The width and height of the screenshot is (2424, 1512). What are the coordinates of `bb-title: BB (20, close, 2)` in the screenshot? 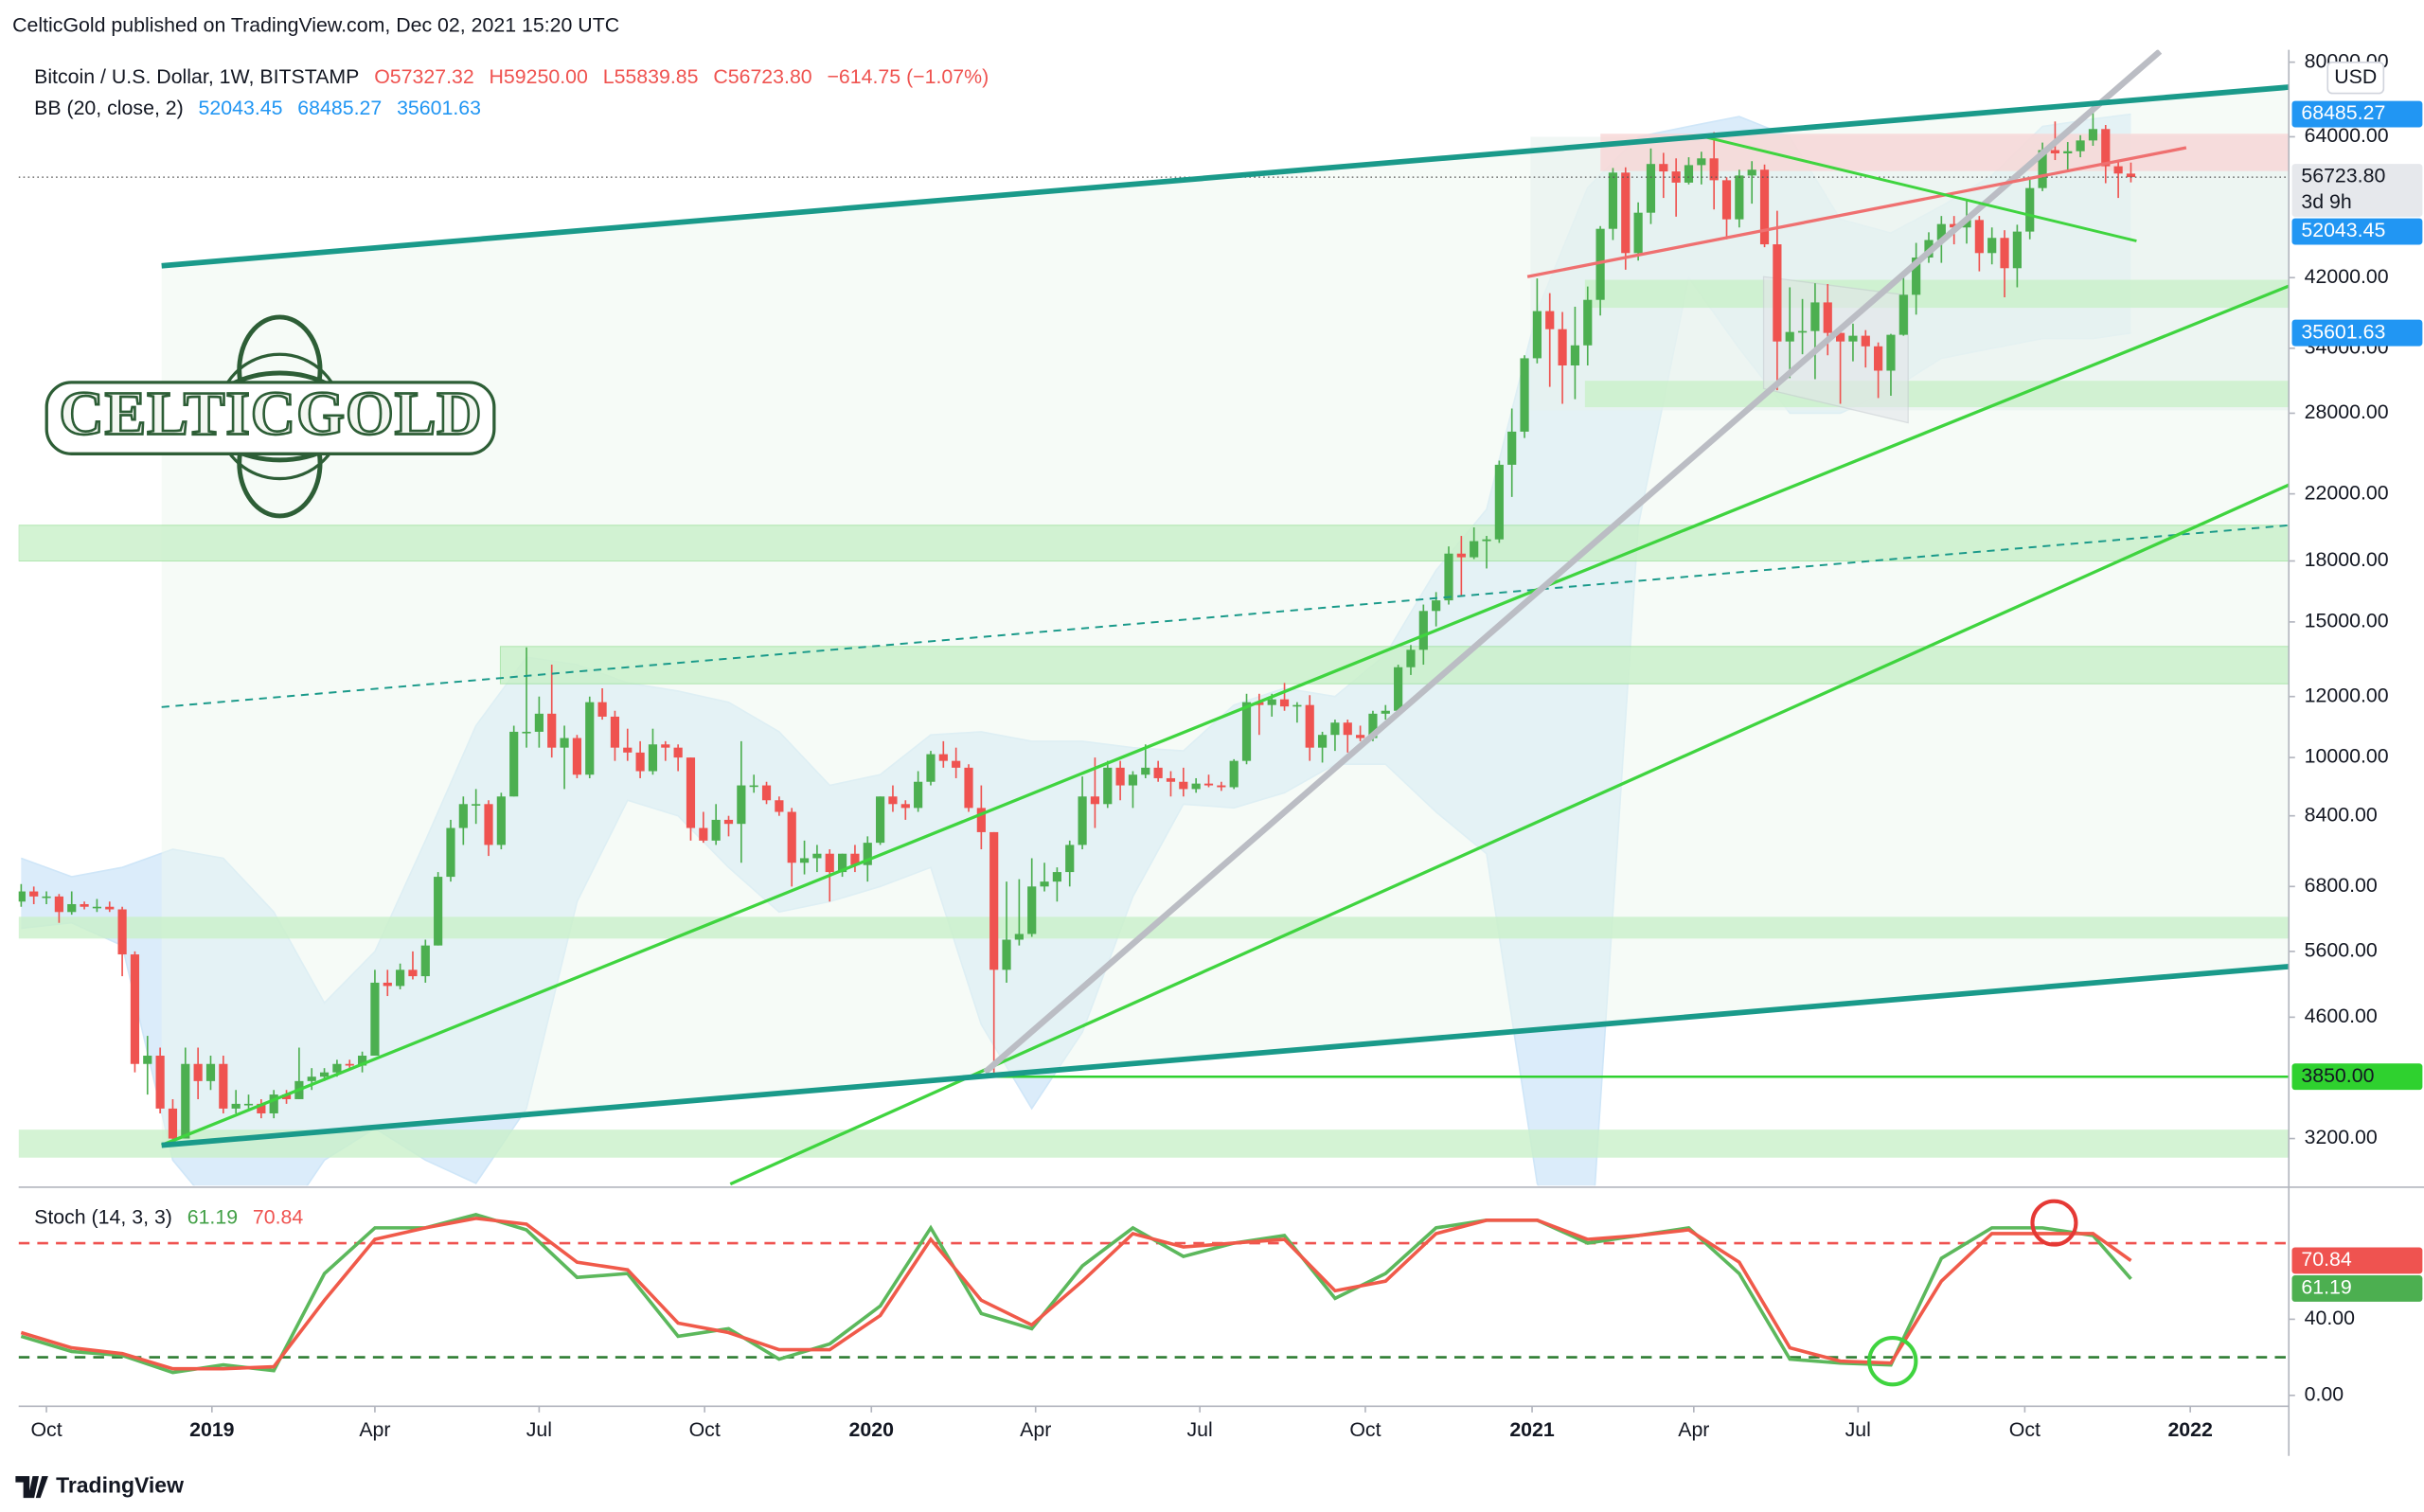 It's located at (109, 108).